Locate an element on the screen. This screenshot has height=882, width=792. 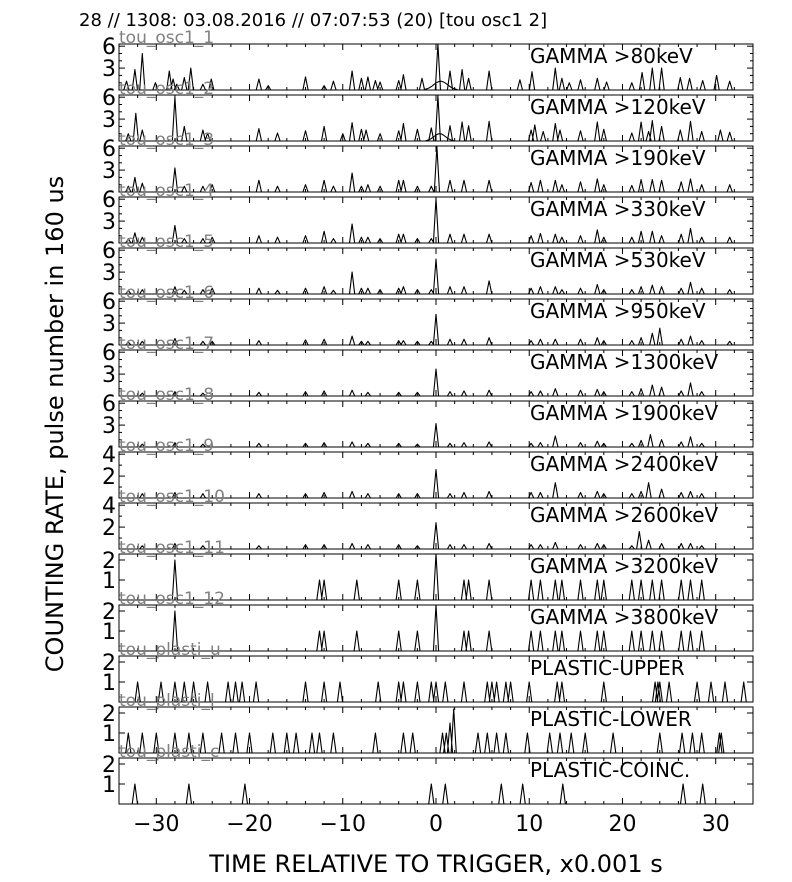
panel-label: GAMMA >3800keV is located at coordinates (624, 617).